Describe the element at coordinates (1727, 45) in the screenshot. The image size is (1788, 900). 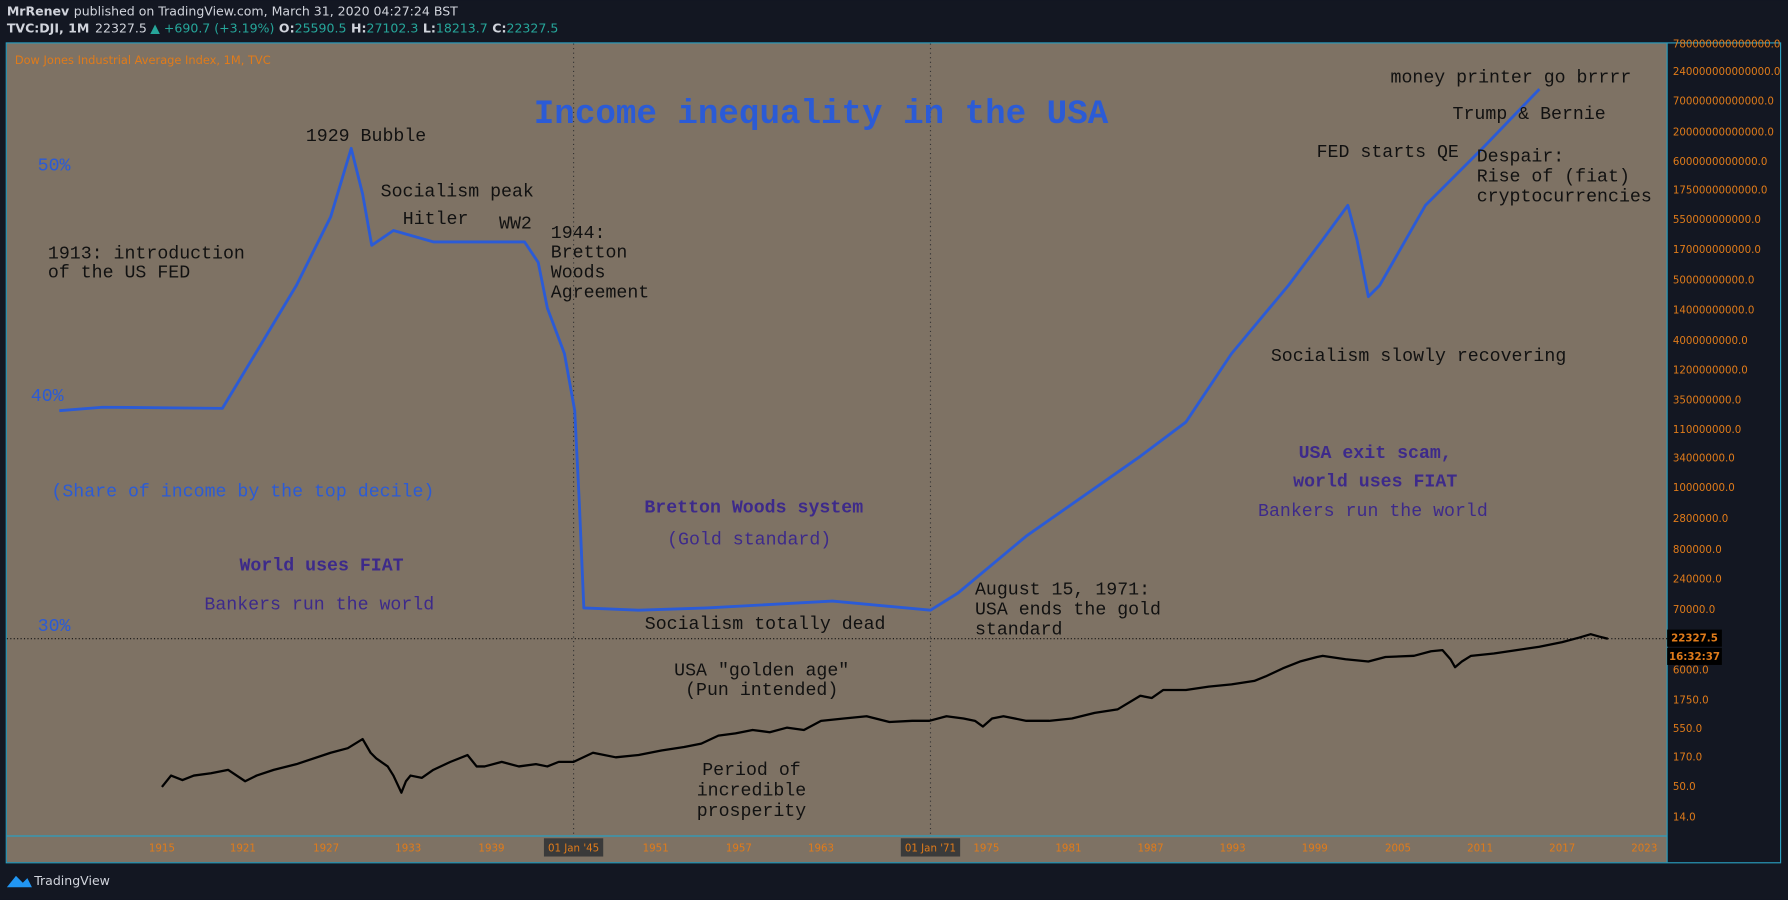
I see `price-axis-label: 780000000000000.0` at that location.